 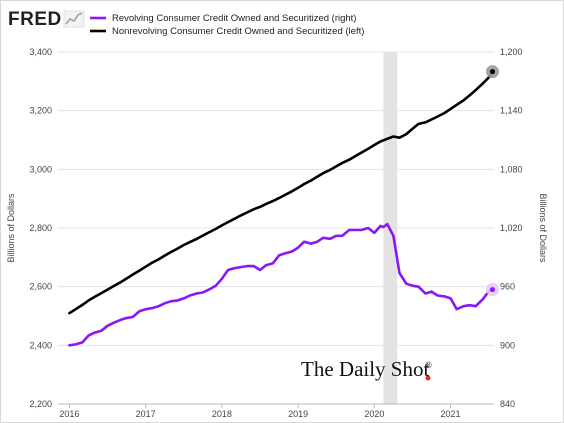 I want to click on right-axis-title: Billions of Dollars, so click(x=543, y=228).